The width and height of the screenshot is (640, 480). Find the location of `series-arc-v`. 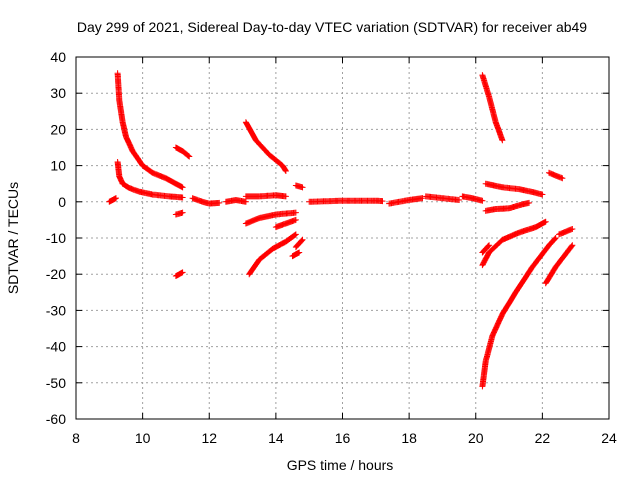

series-arc-v is located at coordinates (514, 189).